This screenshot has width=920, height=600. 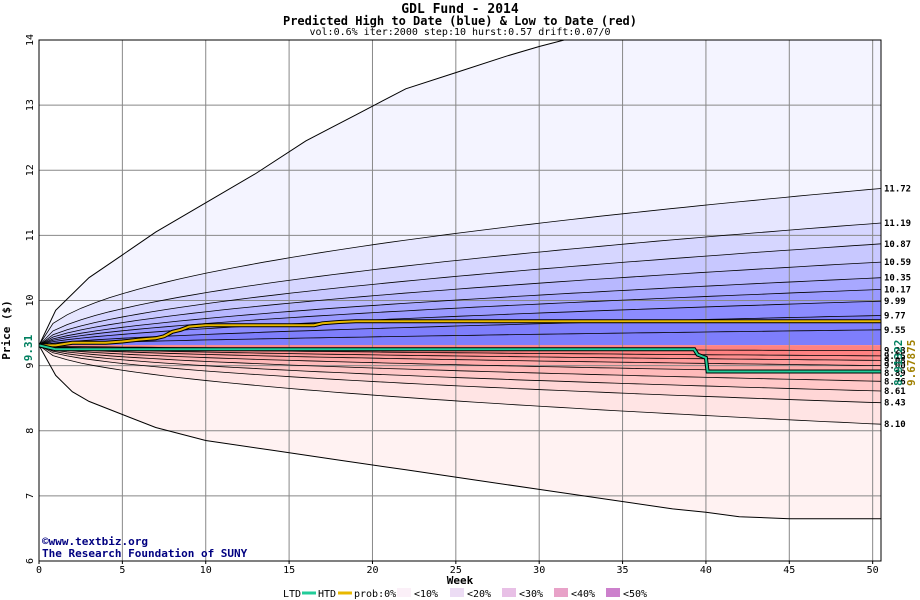 What do you see at coordinates (895, 361) in the screenshot?
I see `low-band-label: 9.08` at bounding box center [895, 361].